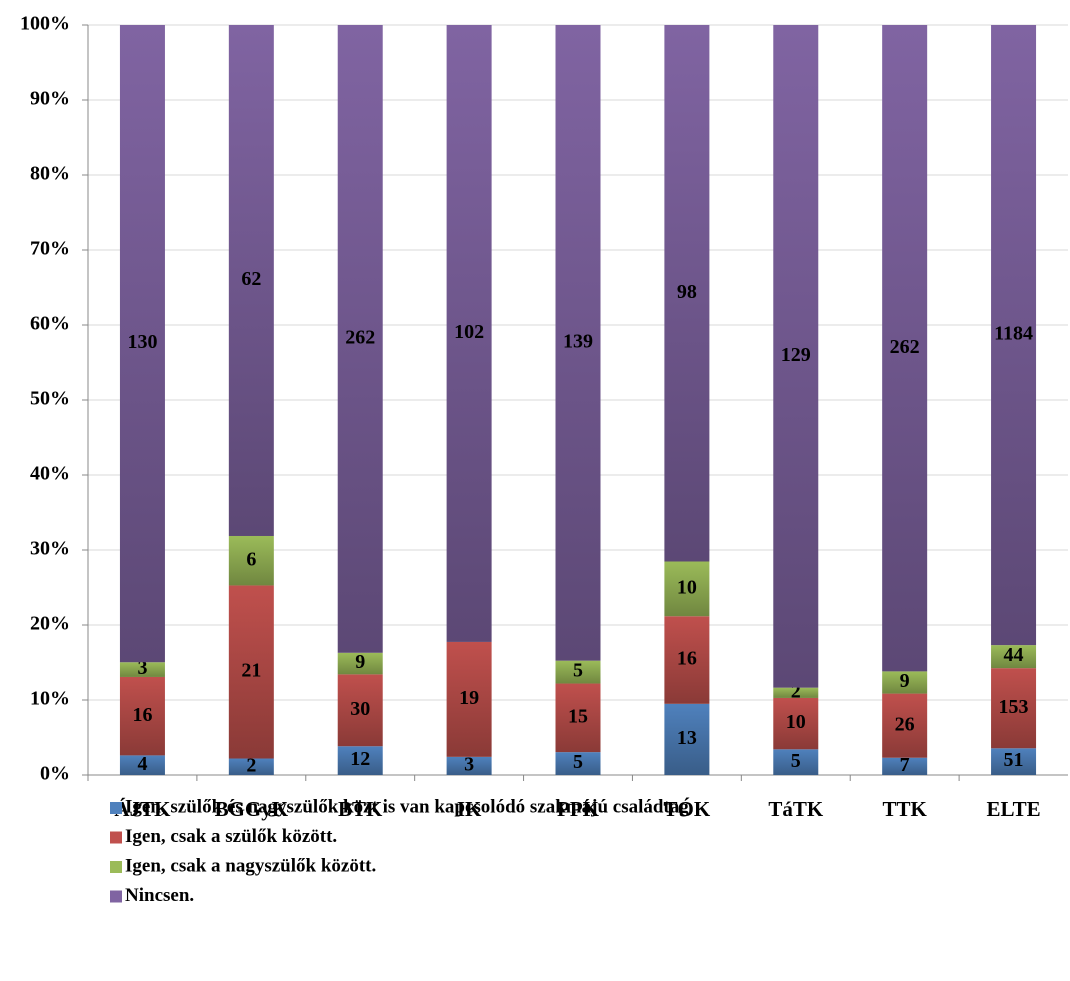  Describe the element at coordinates (55, 774) in the screenshot. I see `y-tick-label: 0%` at that location.